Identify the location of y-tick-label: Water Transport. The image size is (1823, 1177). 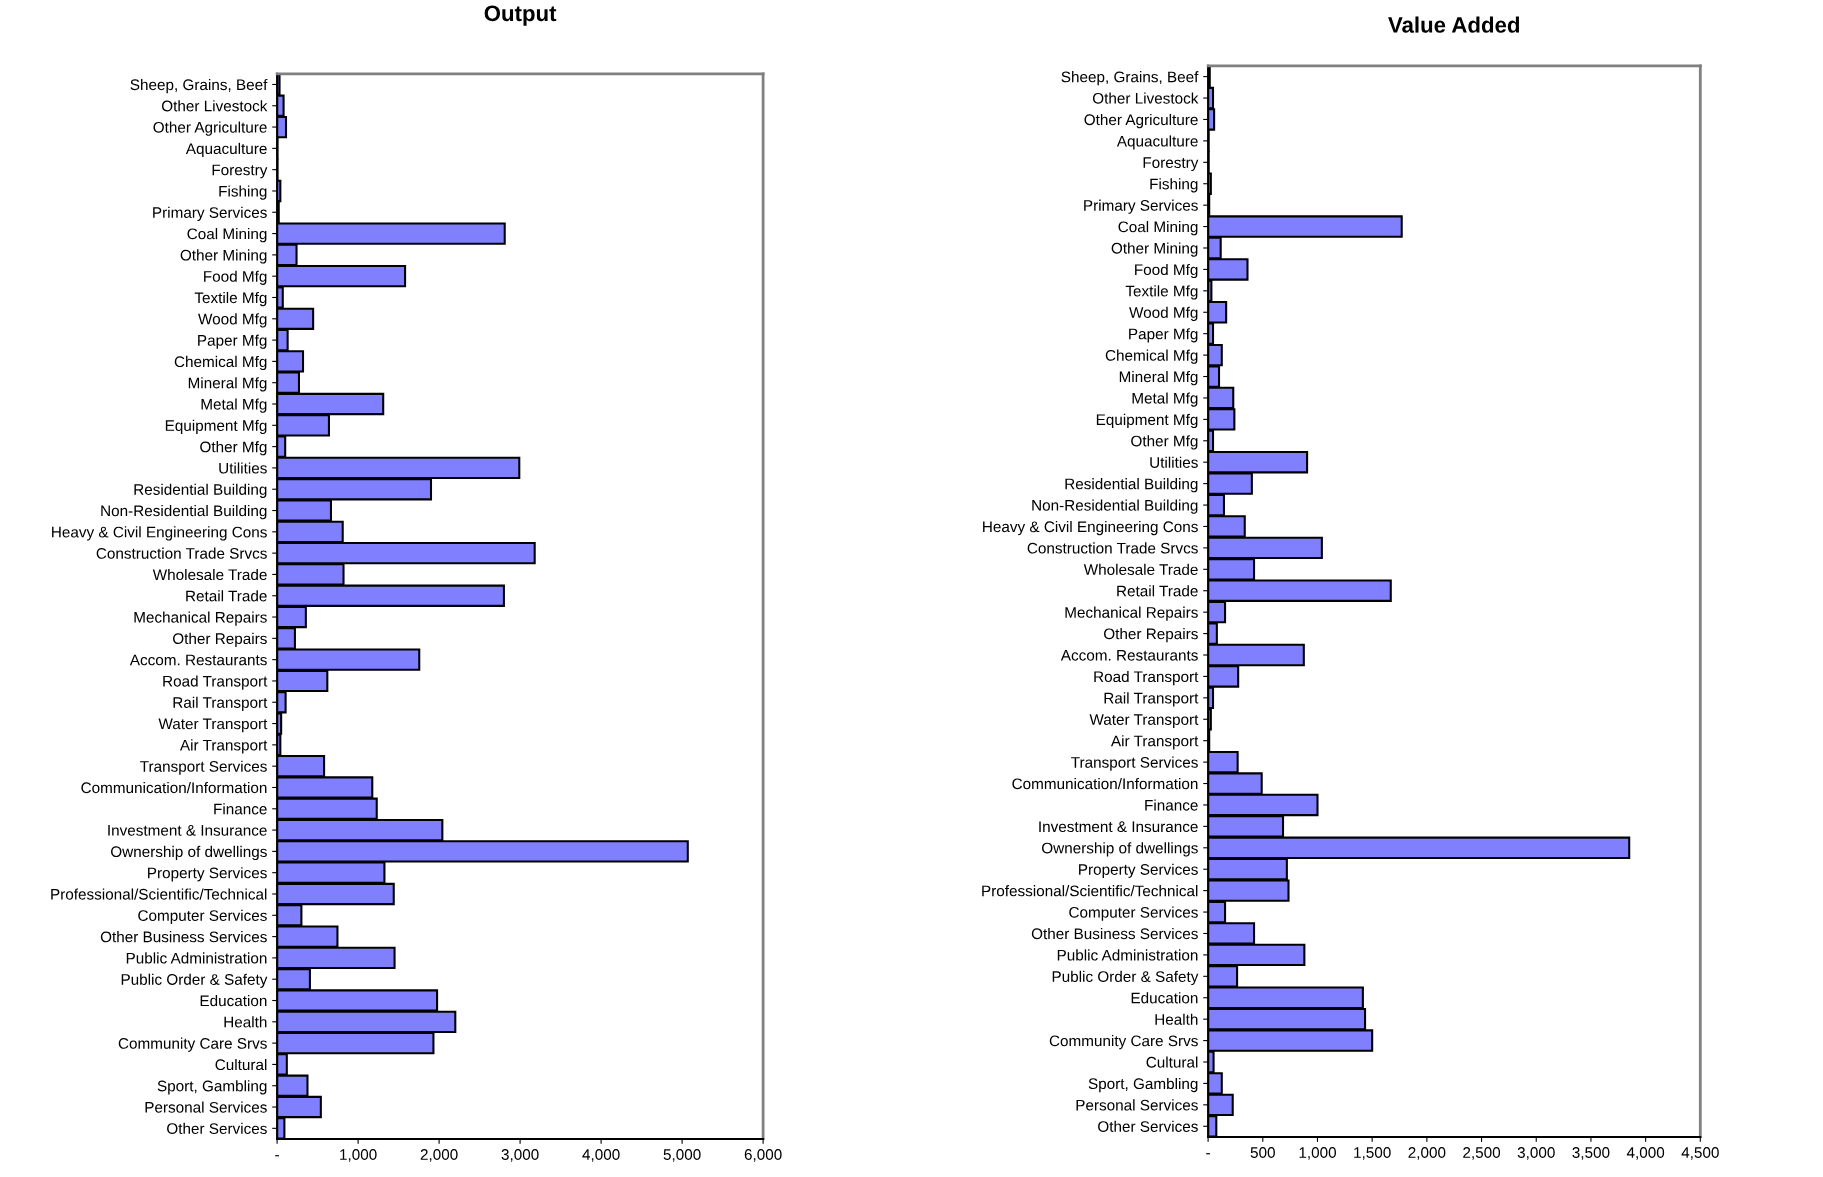
(213, 725).